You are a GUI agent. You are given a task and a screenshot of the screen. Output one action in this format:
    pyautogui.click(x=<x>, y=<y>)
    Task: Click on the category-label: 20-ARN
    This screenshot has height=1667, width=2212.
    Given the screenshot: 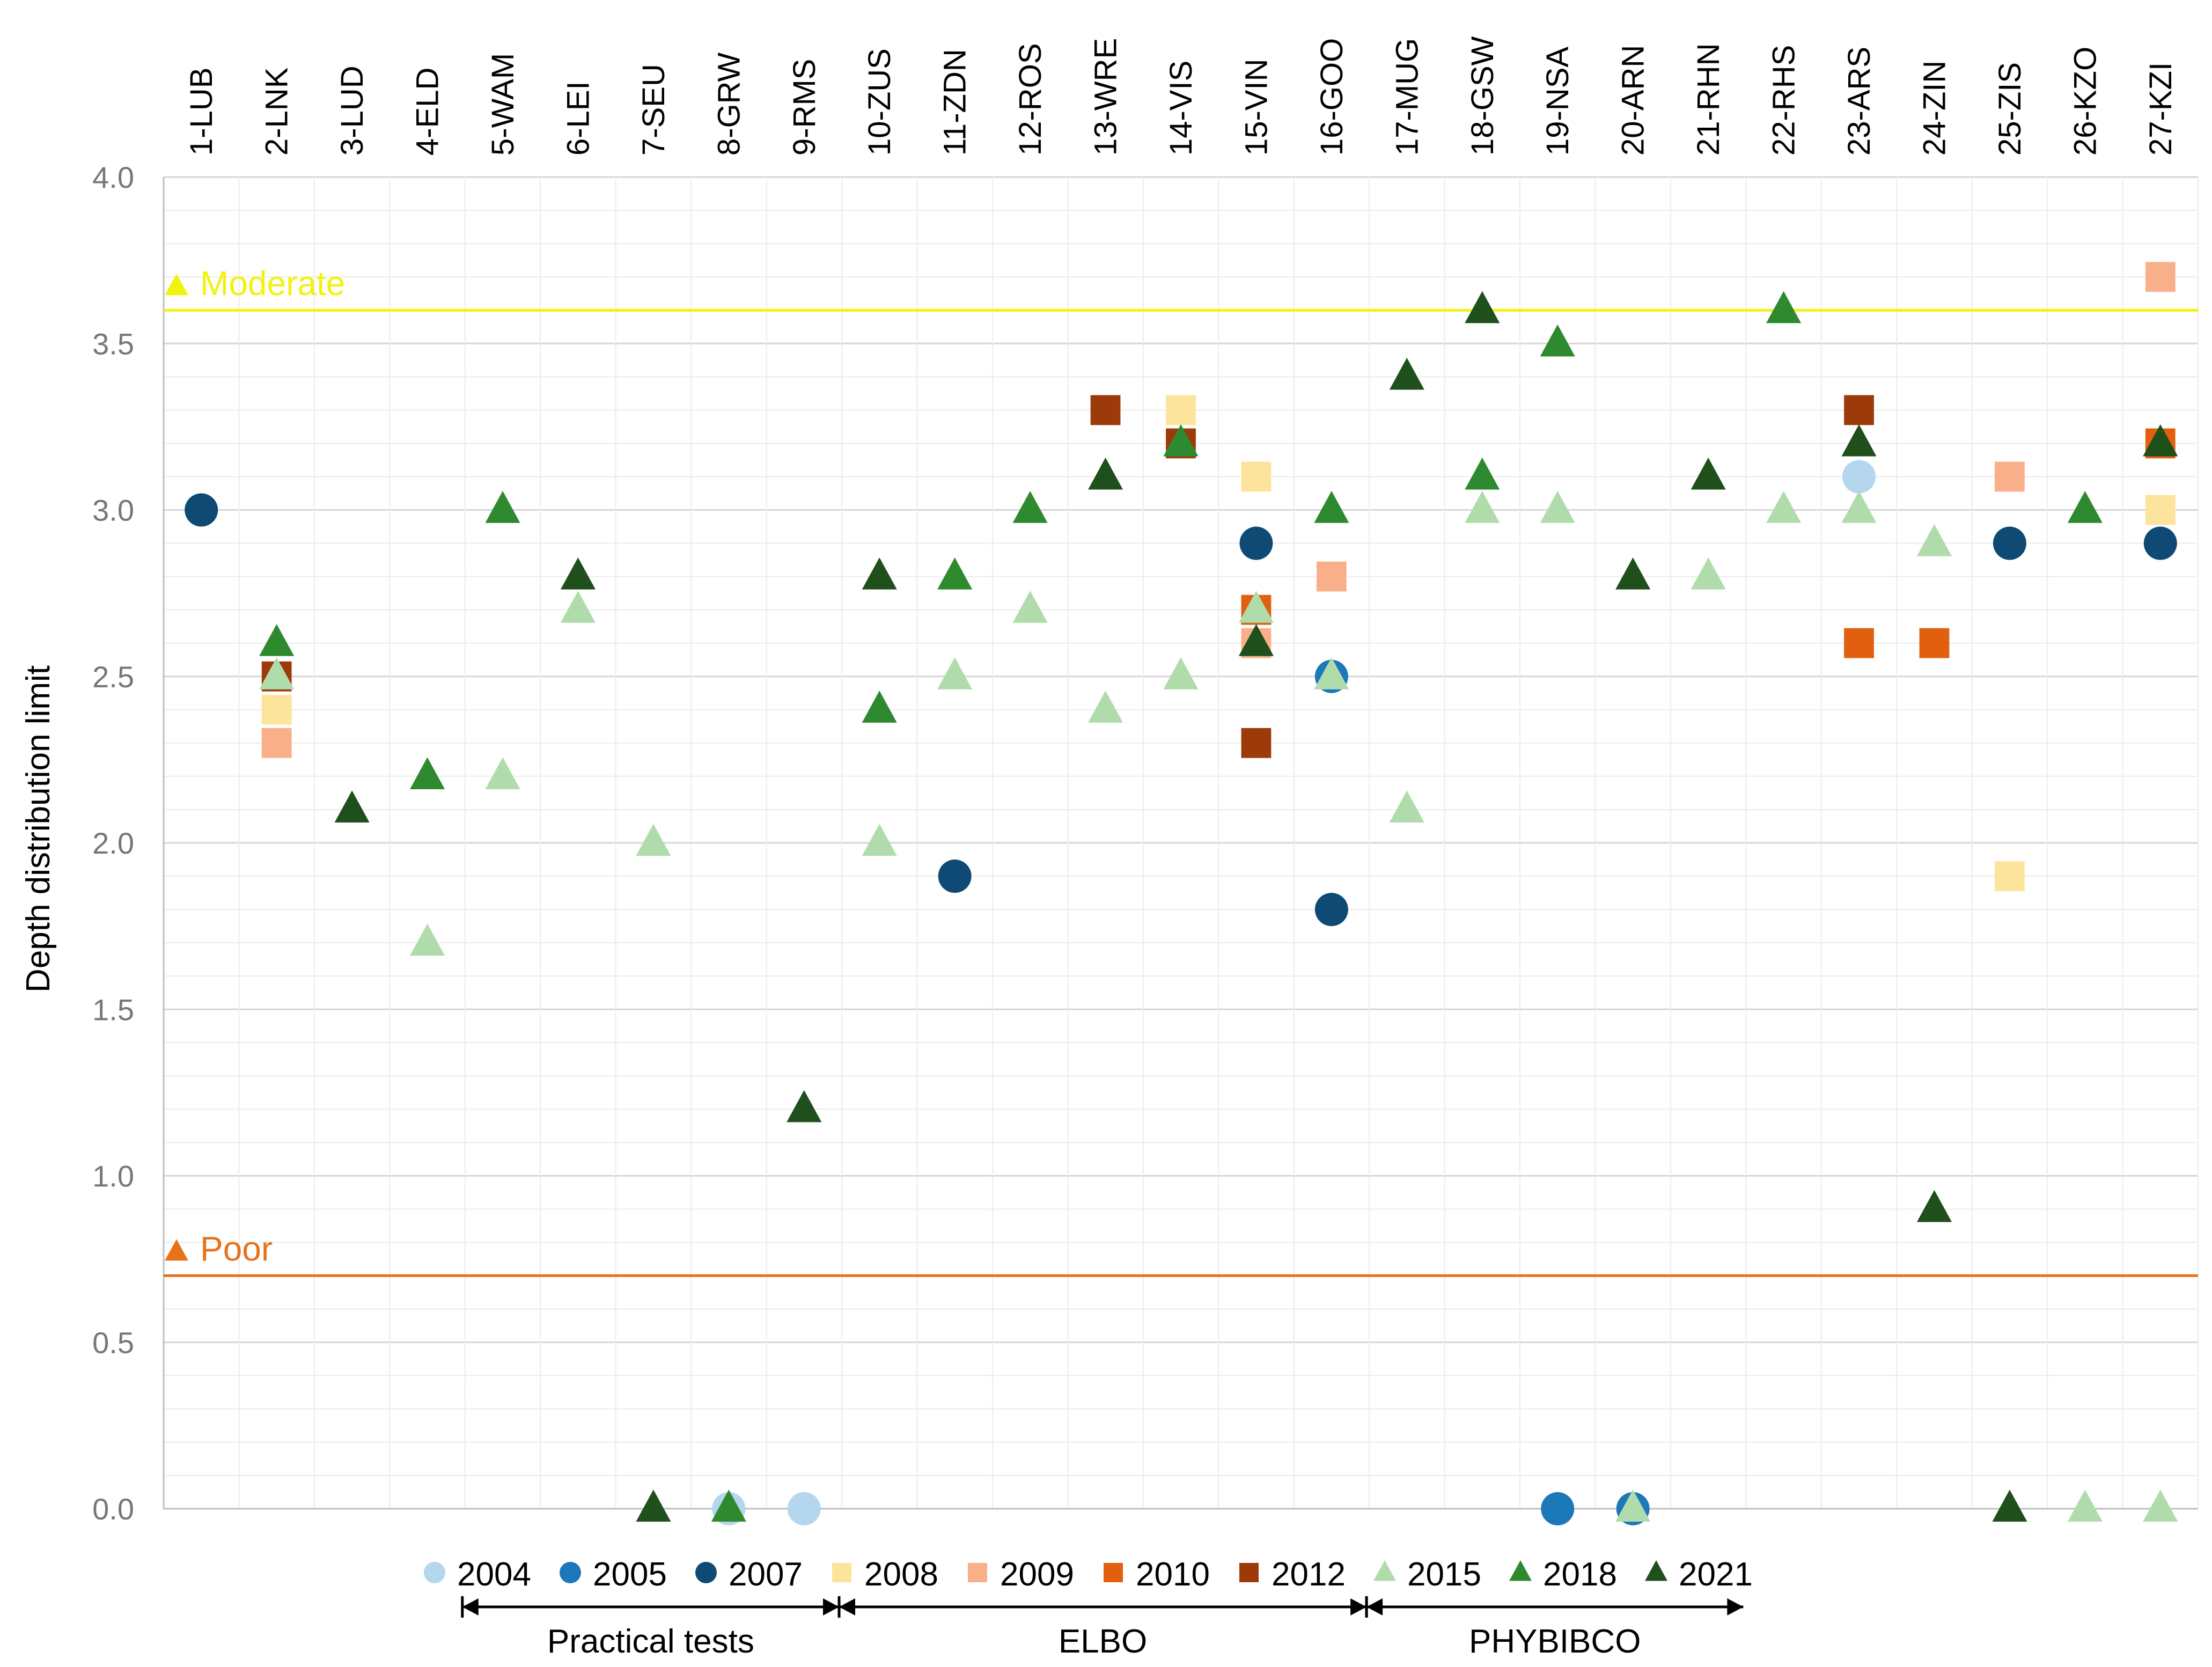 What is the action you would take?
    pyautogui.click(x=1633, y=100)
    